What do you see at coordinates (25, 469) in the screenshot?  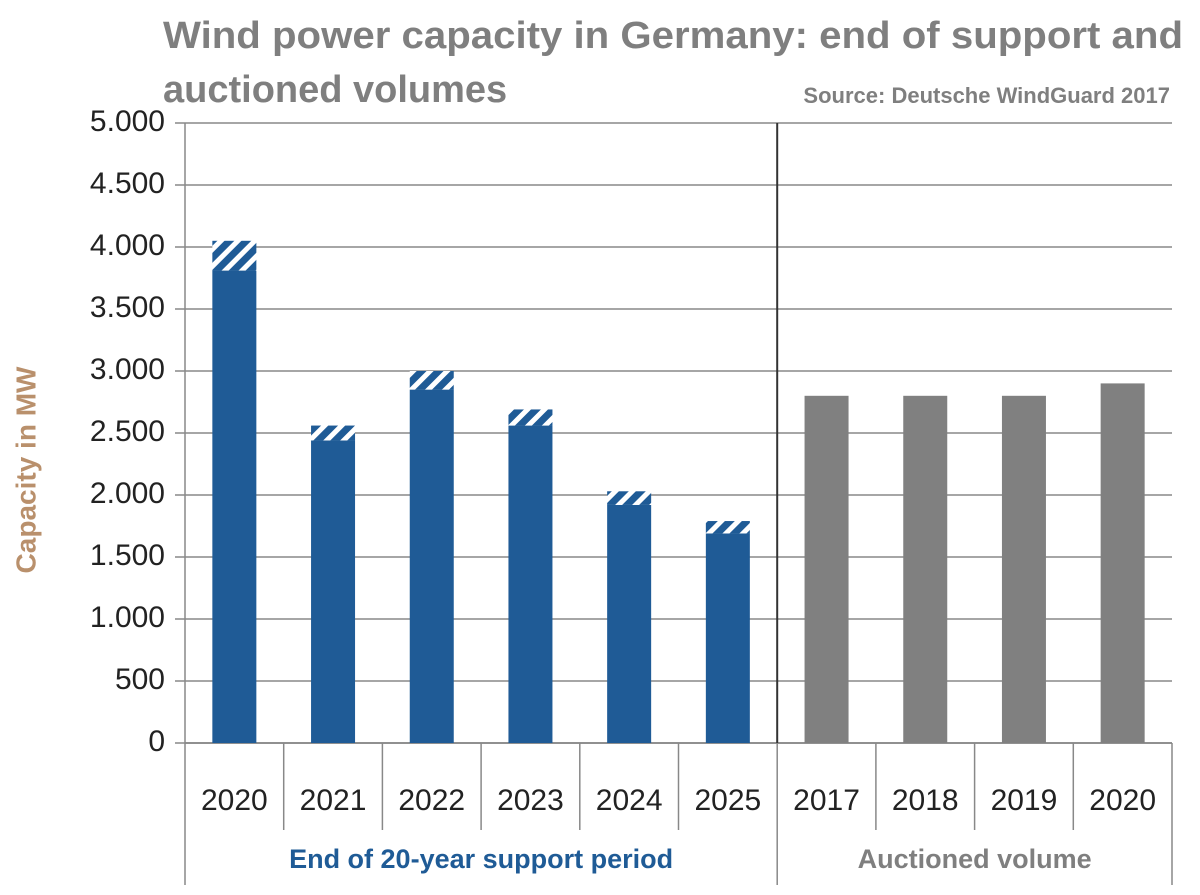 I see `y-axis-label: Capacity in MW` at bounding box center [25, 469].